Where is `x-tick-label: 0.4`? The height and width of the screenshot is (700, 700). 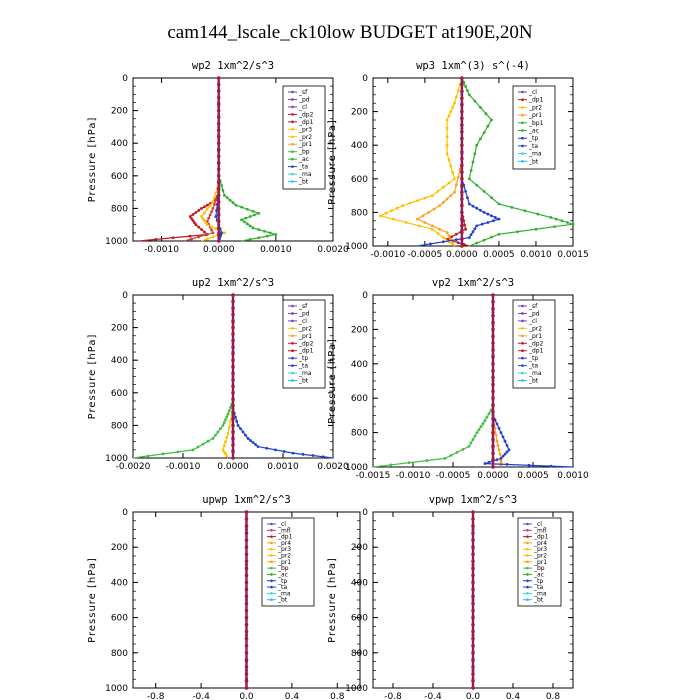 x-tick-label: 0.4 is located at coordinates (513, 696).